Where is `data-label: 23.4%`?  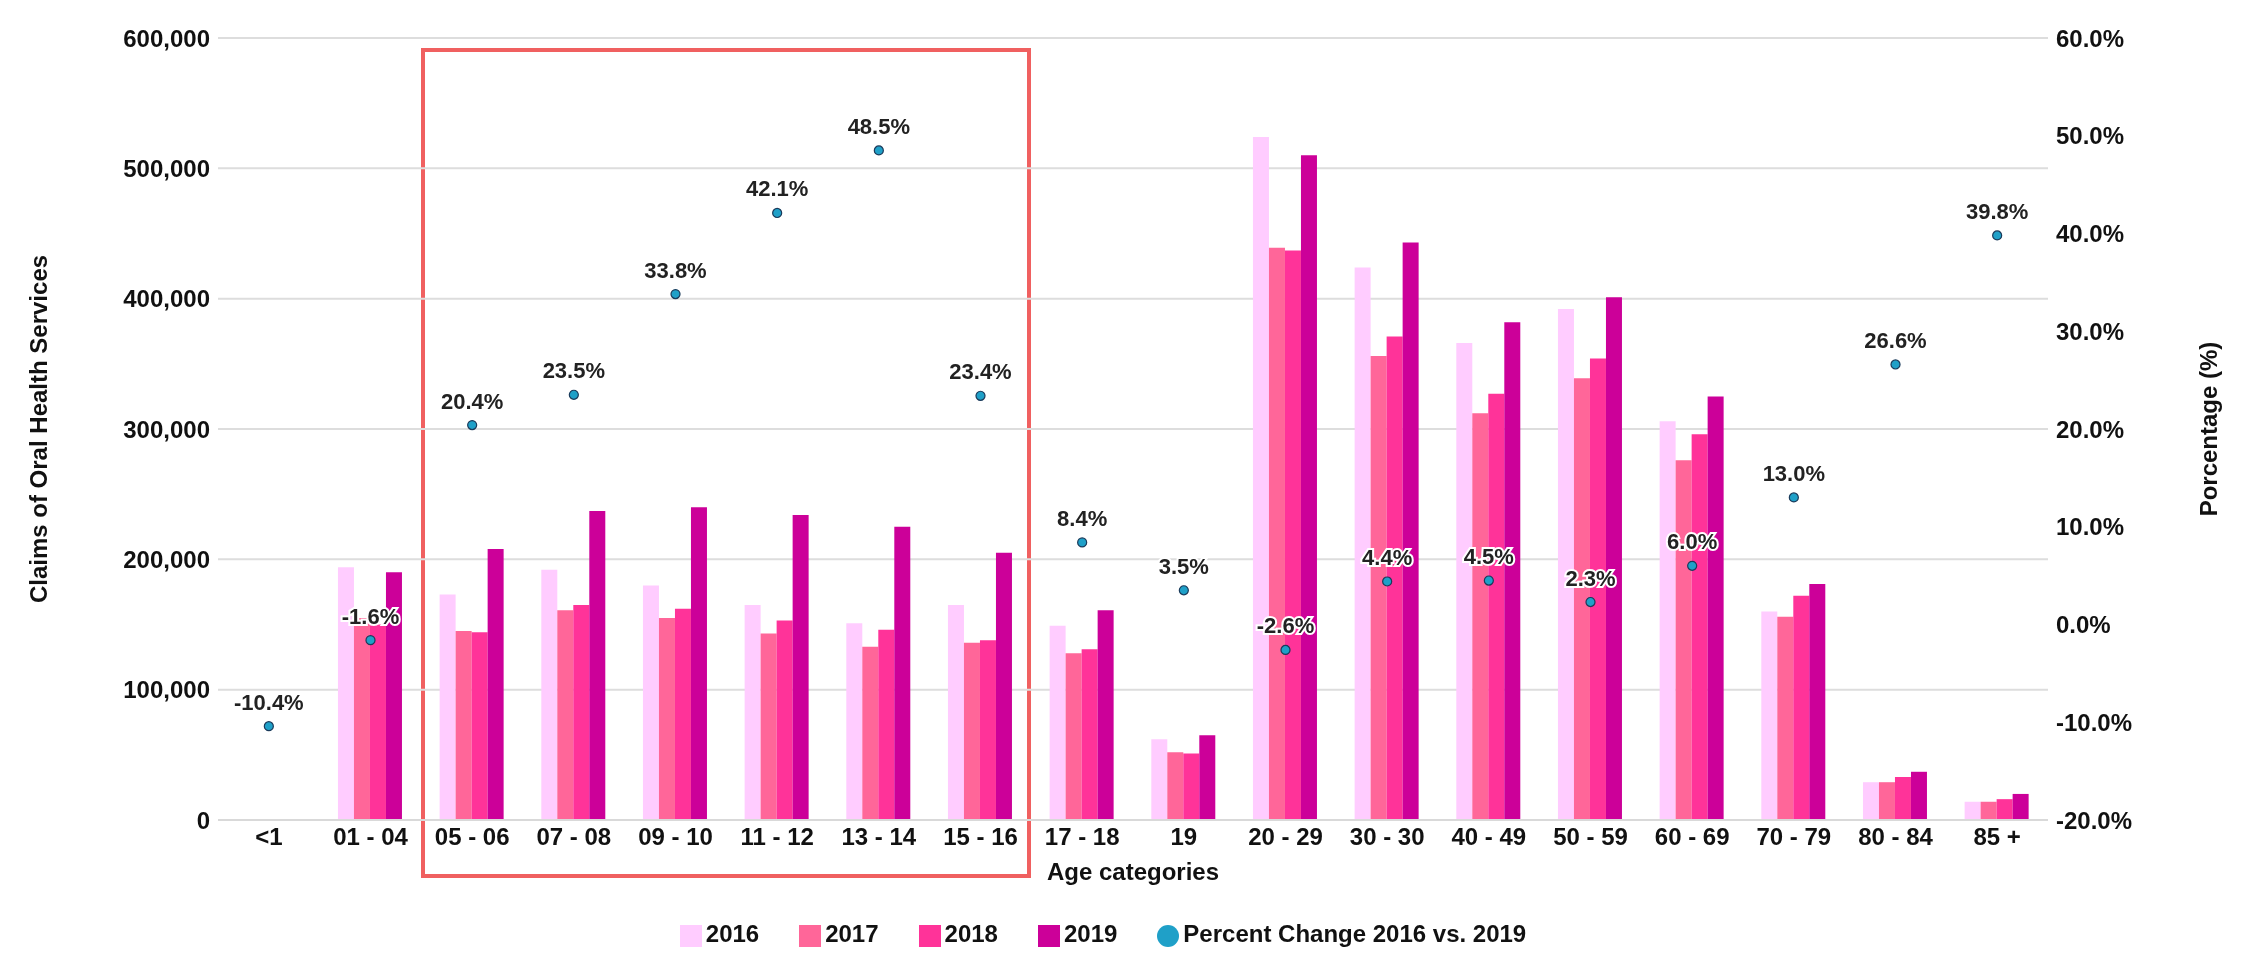
data-label: 23.4% is located at coordinates (980, 372).